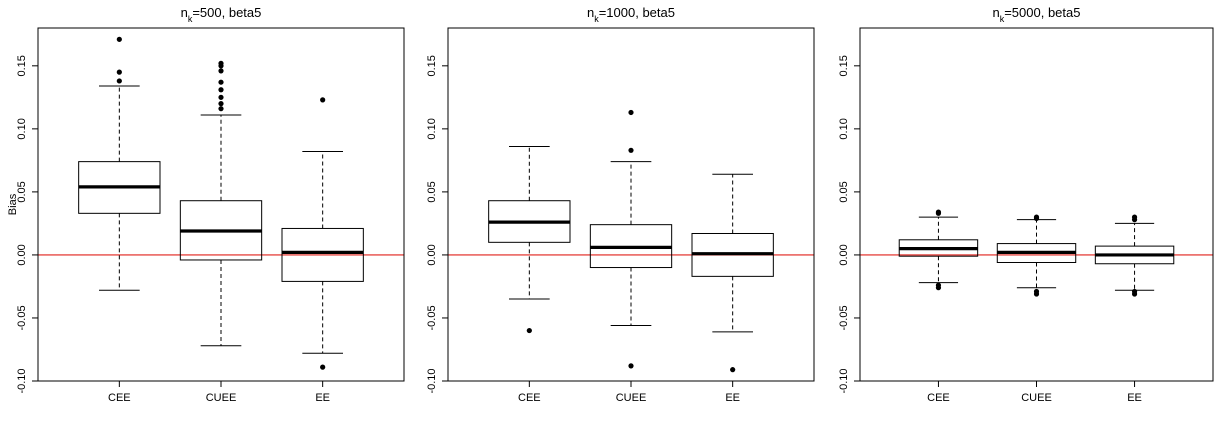 The image size is (1219, 423). I want to click on title-rest: =500, beta5, so click(226, 12).